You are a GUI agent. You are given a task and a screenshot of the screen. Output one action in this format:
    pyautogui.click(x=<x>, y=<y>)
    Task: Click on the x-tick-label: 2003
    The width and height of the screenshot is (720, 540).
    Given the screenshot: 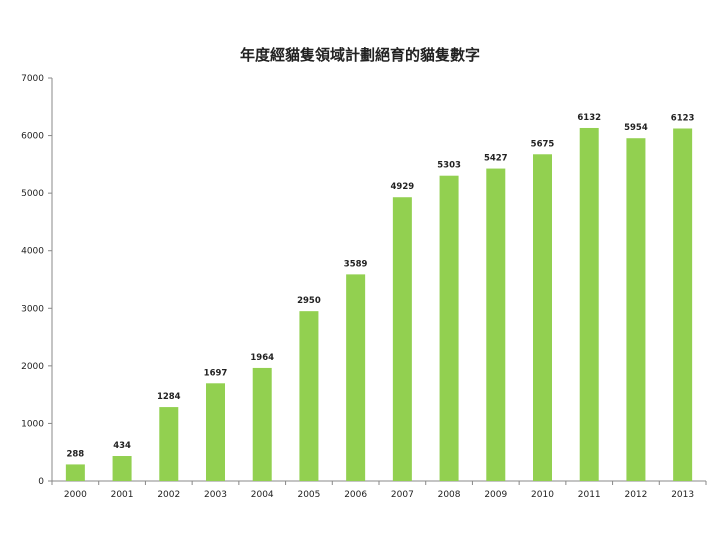 What is the action you would take?
    pyautogui.click(x=215, y=495)
    